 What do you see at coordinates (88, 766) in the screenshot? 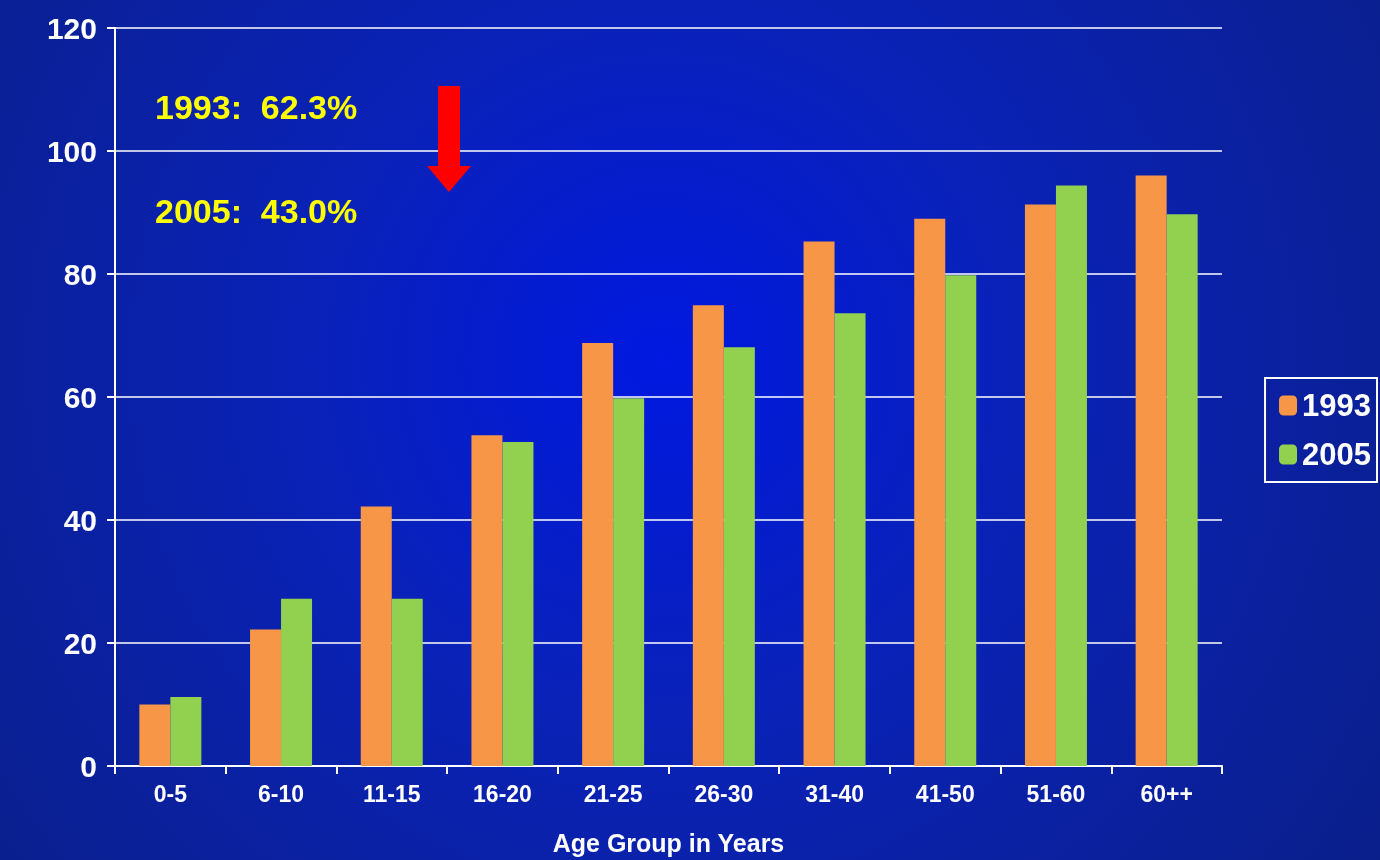
I see `y-tick-label: 0` at bounding box center [88, 766].